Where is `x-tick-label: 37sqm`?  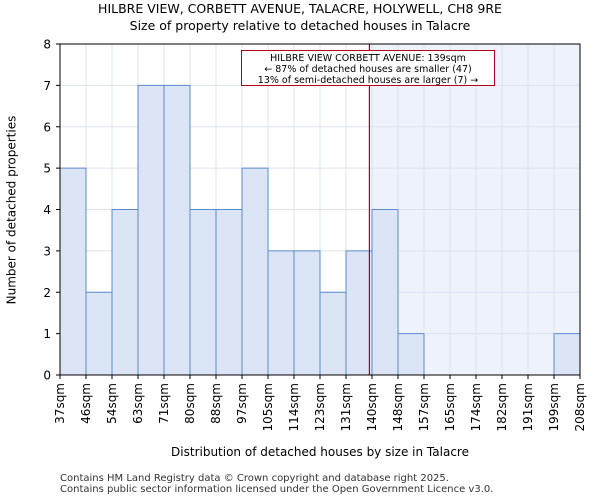 x-tick-label: 37sqm is located at coordinates (60, 403).